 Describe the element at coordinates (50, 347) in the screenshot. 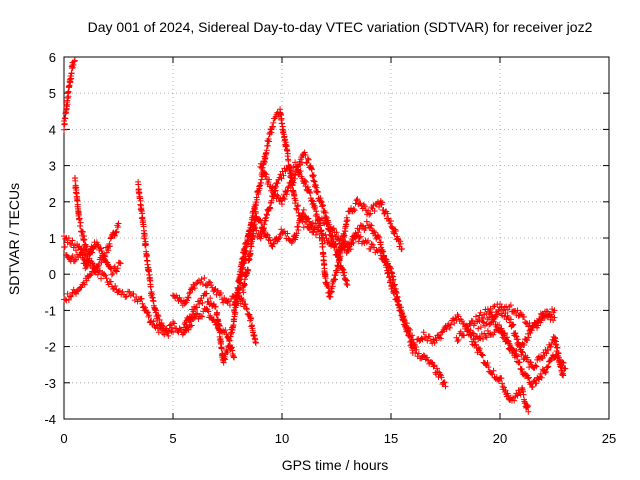

I see `y-tick-label: -2` at that location.